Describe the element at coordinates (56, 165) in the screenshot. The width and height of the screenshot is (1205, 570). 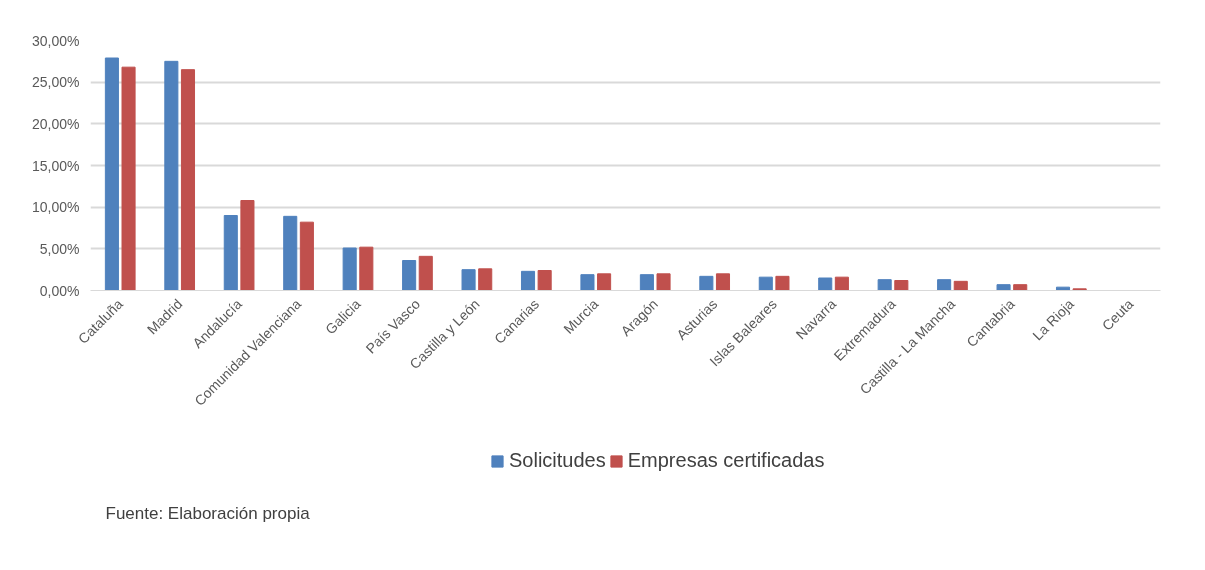
I see `y-tick-label: 15,00%` at that location.